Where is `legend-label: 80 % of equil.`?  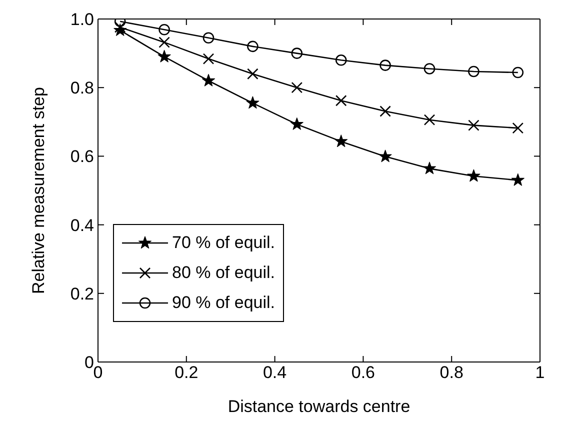 legend-label: 80 % of equil. is located at coordinates (224, 273).